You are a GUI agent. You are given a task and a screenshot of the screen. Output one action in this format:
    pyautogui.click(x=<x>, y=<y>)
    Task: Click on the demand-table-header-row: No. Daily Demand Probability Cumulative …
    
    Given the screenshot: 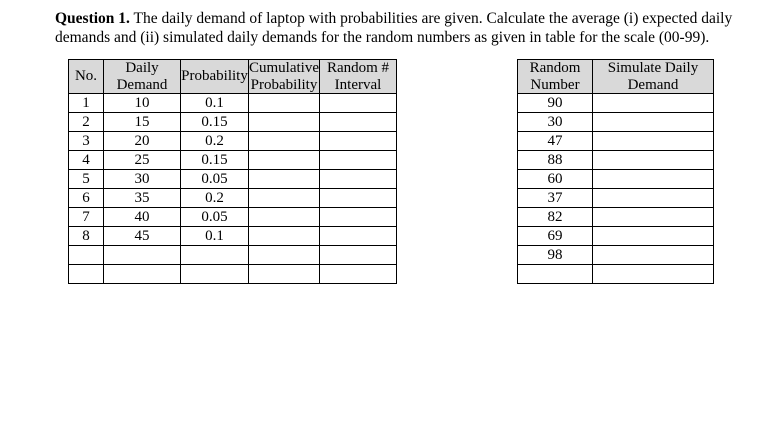 What is the action you would take?
    pyautogui.click(x=232, y=76)
    